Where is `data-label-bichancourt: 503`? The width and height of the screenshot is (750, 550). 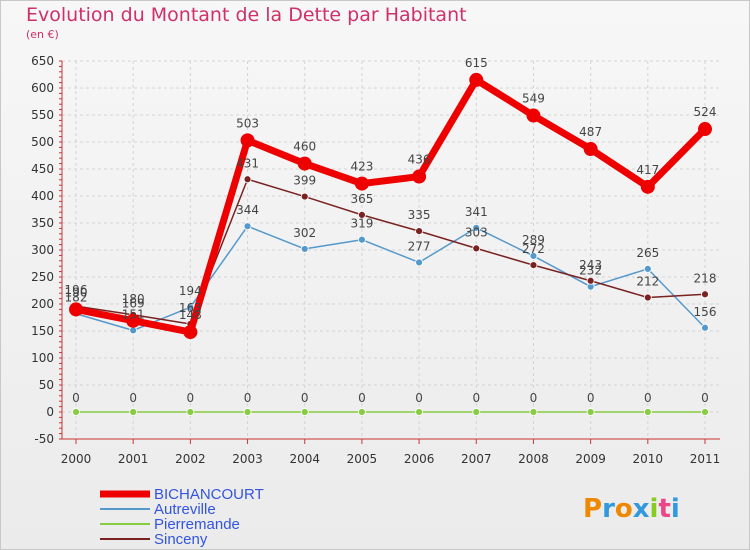 data-label-bichancourt: 503 is located at coordinates (247, 123).